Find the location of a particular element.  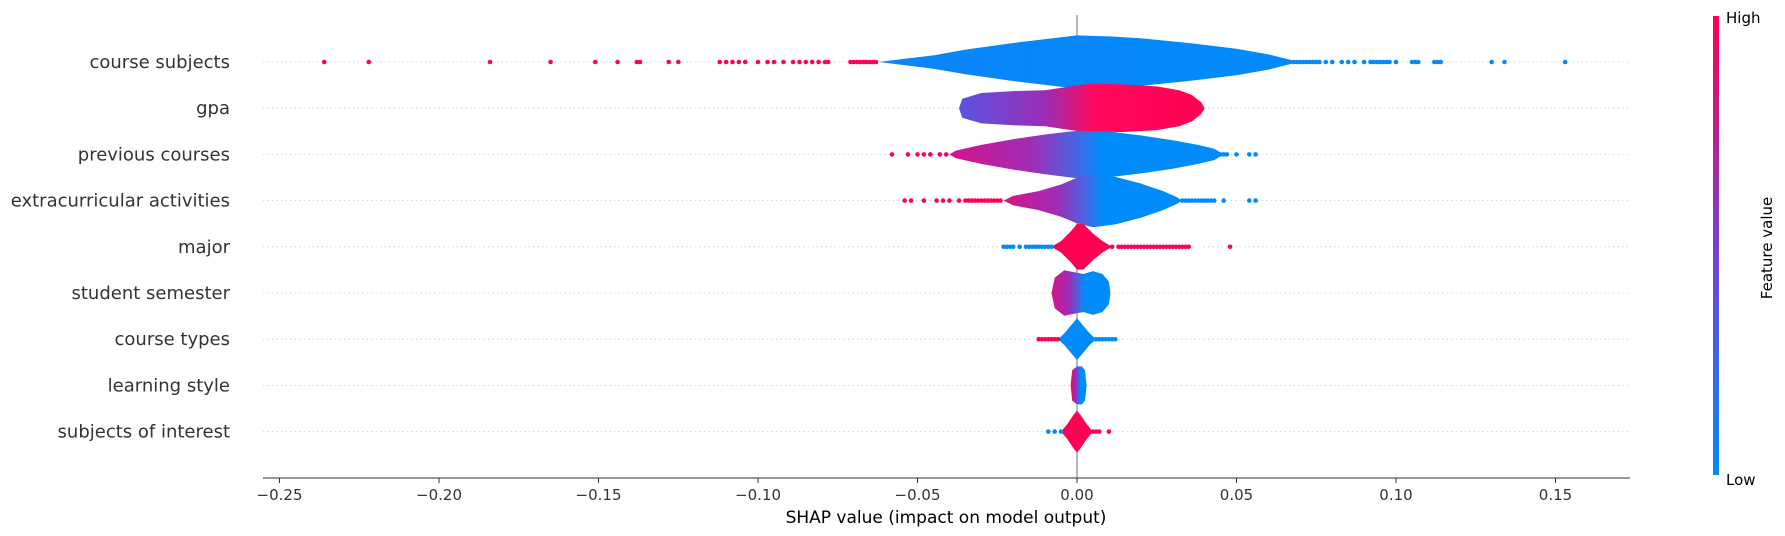

feature-label: course types is located at coordinates (172, 339).